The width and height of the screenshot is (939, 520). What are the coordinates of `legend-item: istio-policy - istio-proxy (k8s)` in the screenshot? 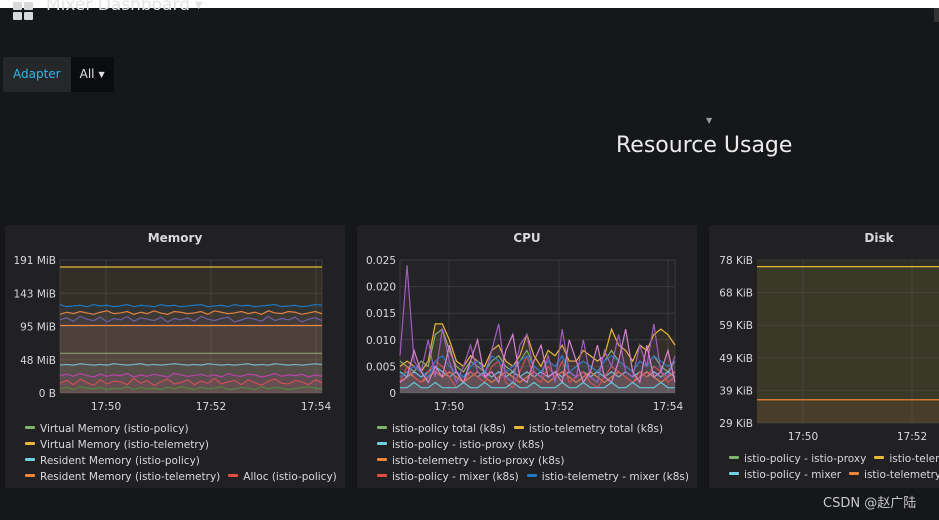 It's located at (460, 445).